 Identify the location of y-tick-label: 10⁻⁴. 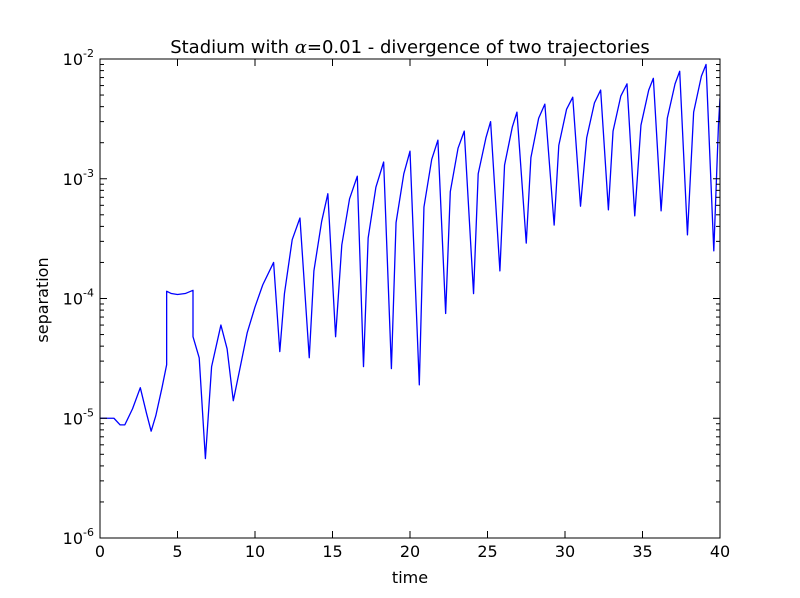
(78, 298).